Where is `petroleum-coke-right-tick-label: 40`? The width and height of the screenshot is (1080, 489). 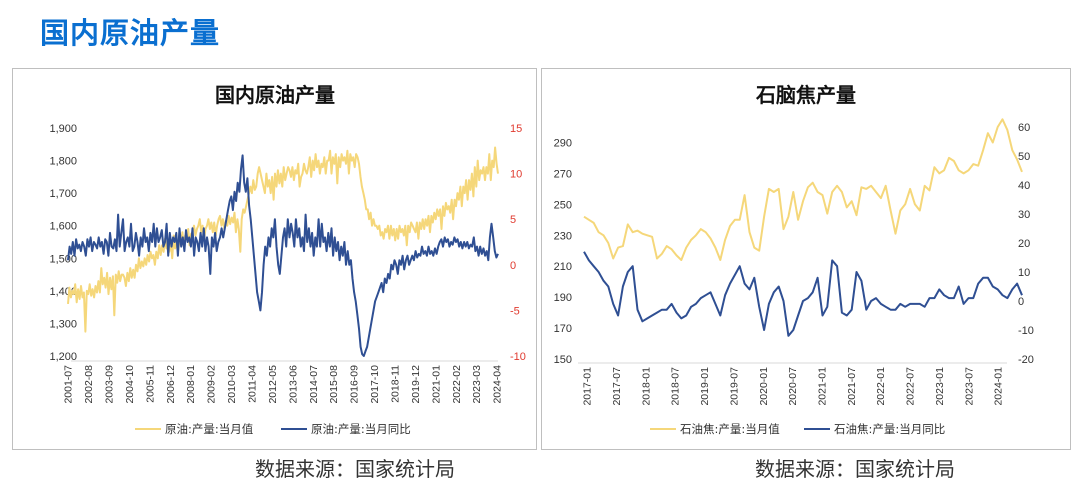 petroleum-coke-right-tick-label: 40 is located at coordinates (1024, 186).